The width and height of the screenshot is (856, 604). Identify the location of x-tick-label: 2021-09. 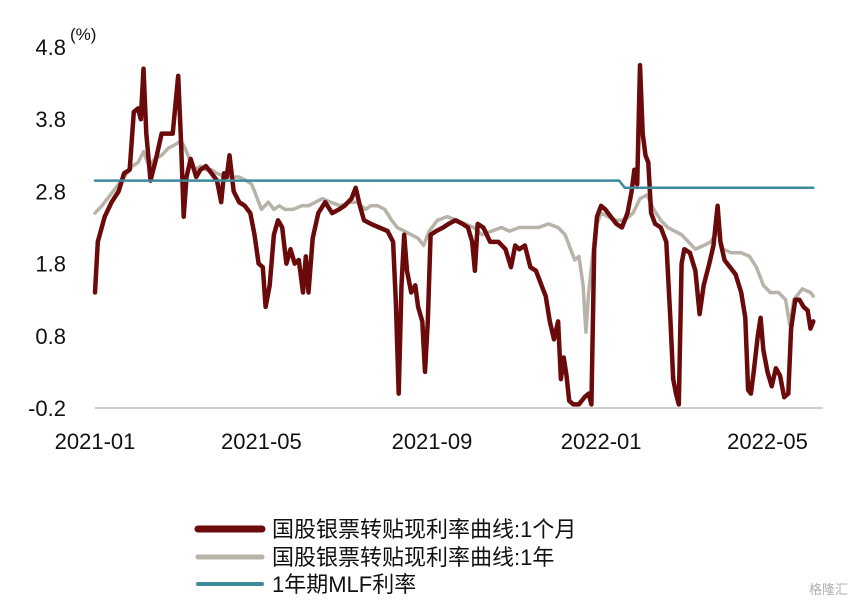
(432, 441).